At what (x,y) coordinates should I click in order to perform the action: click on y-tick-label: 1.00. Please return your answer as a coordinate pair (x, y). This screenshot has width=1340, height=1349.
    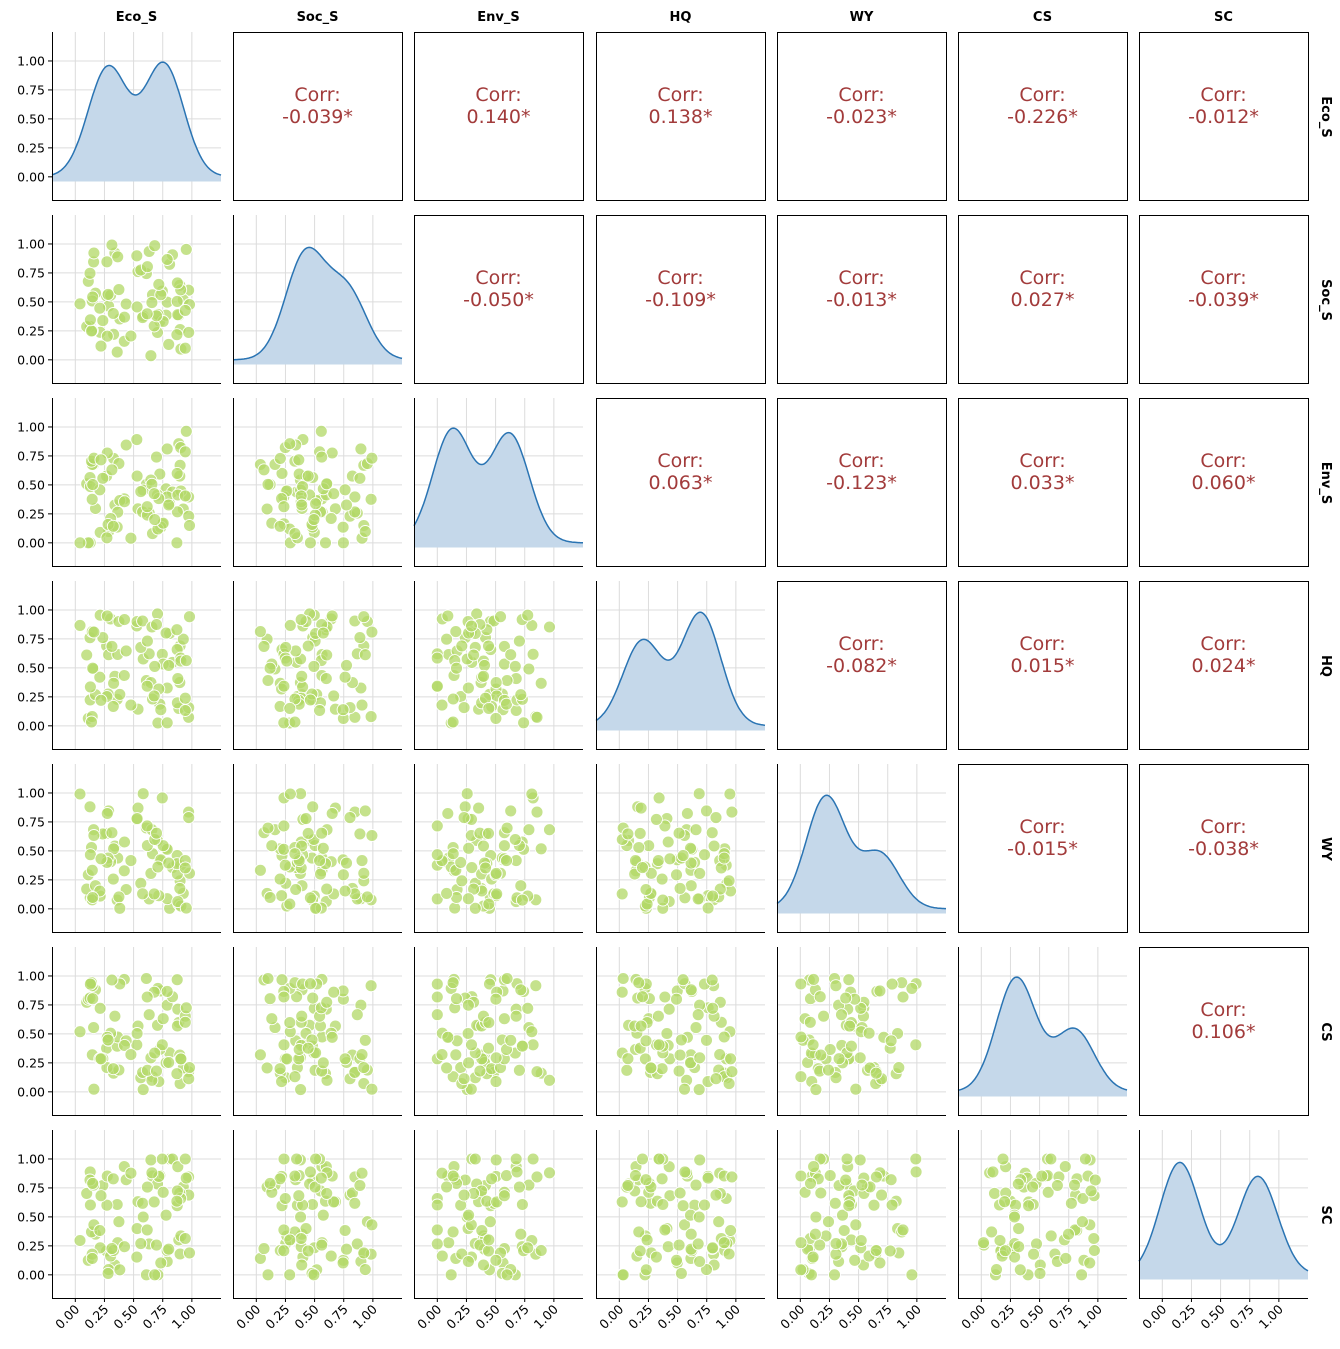
    Looking at the image, I should click on (31, 975).